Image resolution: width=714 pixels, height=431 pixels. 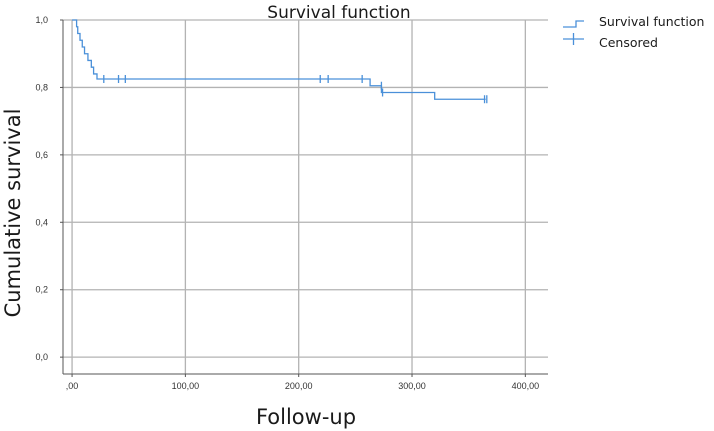 I want to click on x-tick-label-4: 400,00, so click(x=526, y=386).